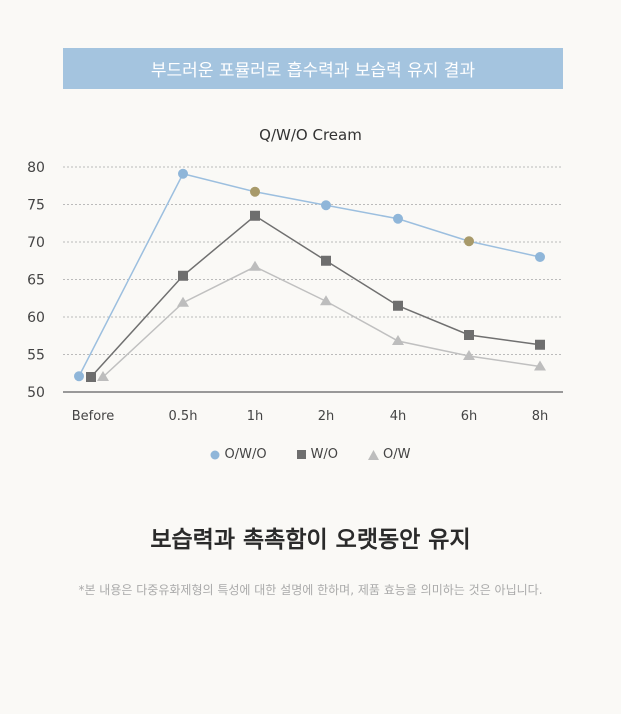  I want to click on y-tick-label: 75, so click(36, 206).